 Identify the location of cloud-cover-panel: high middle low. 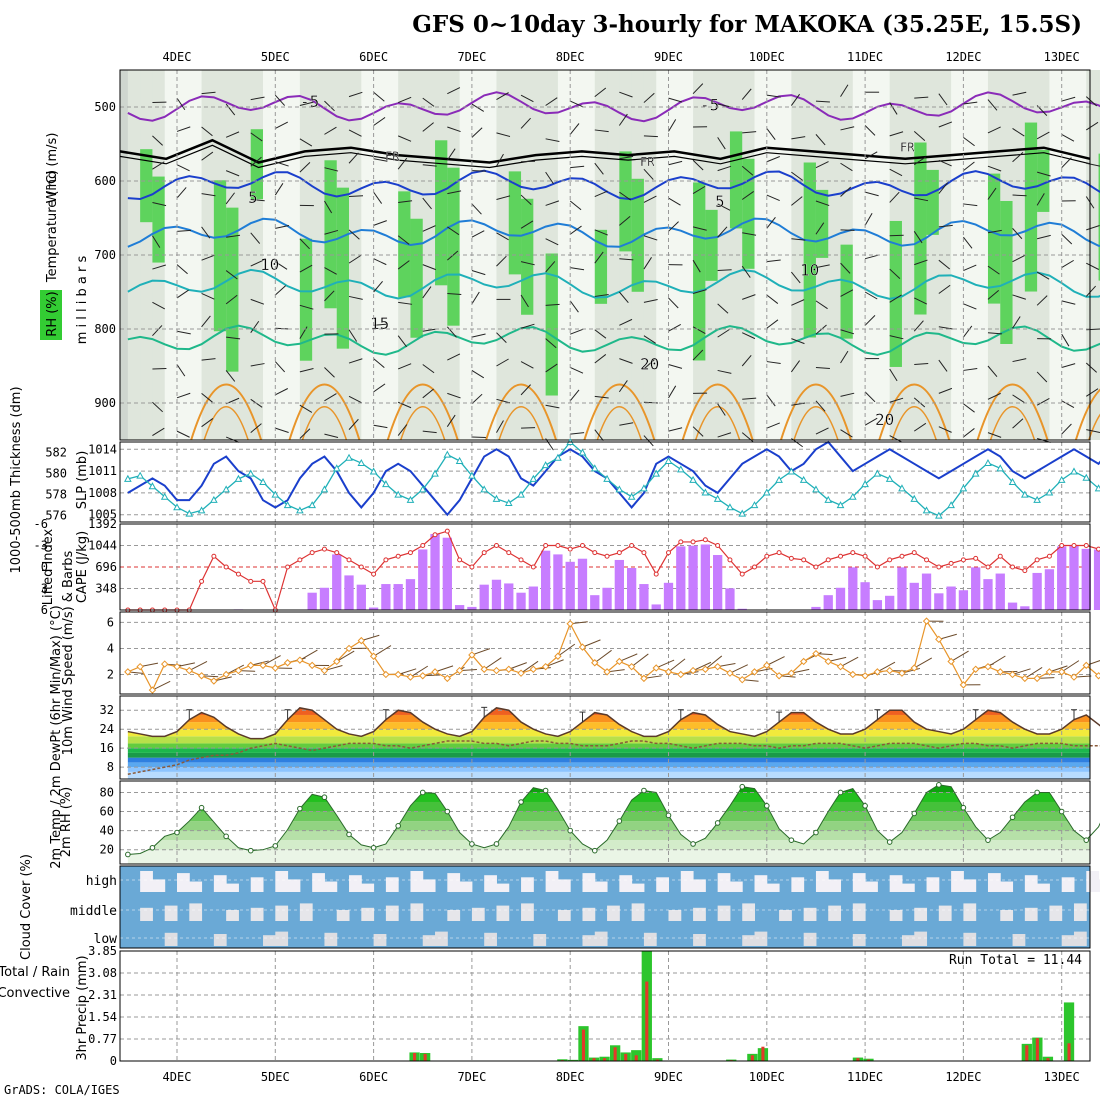
(585, 907).